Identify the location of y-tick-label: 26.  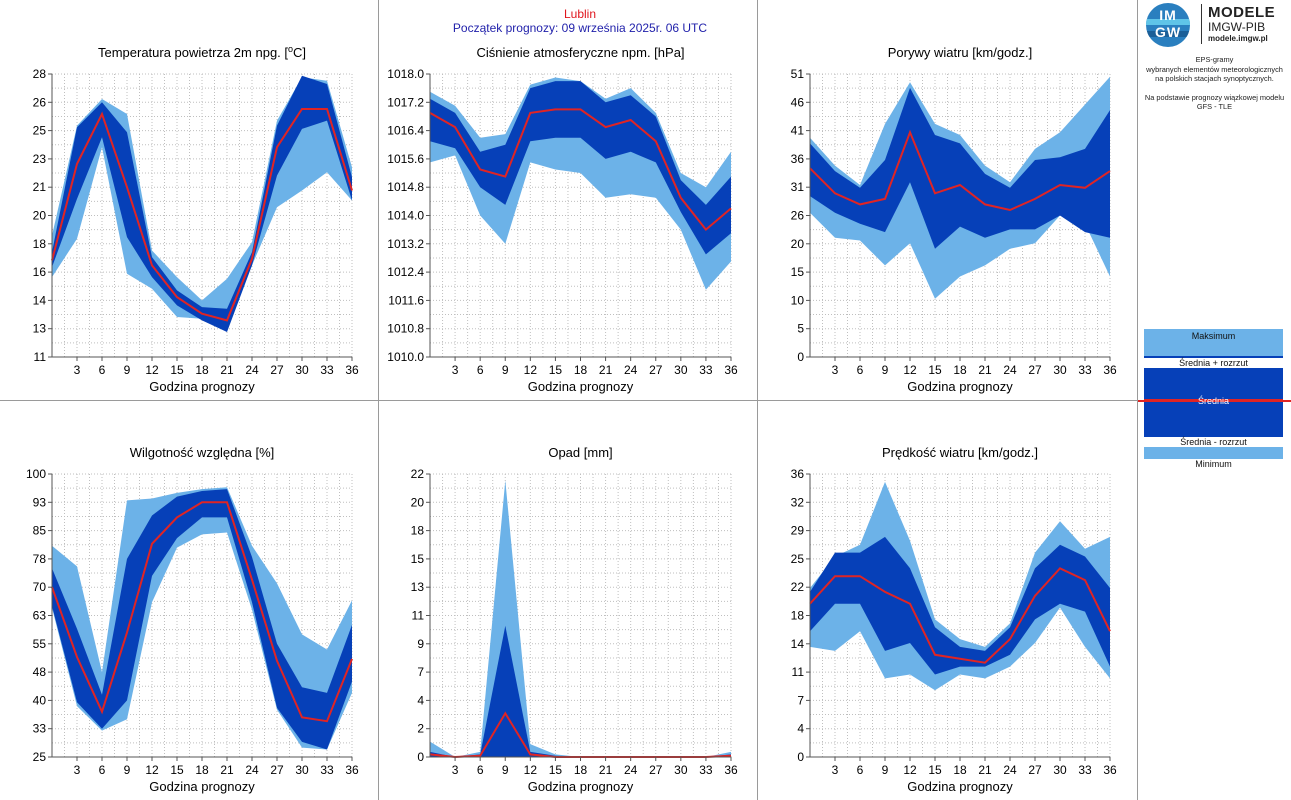
(798, 216).